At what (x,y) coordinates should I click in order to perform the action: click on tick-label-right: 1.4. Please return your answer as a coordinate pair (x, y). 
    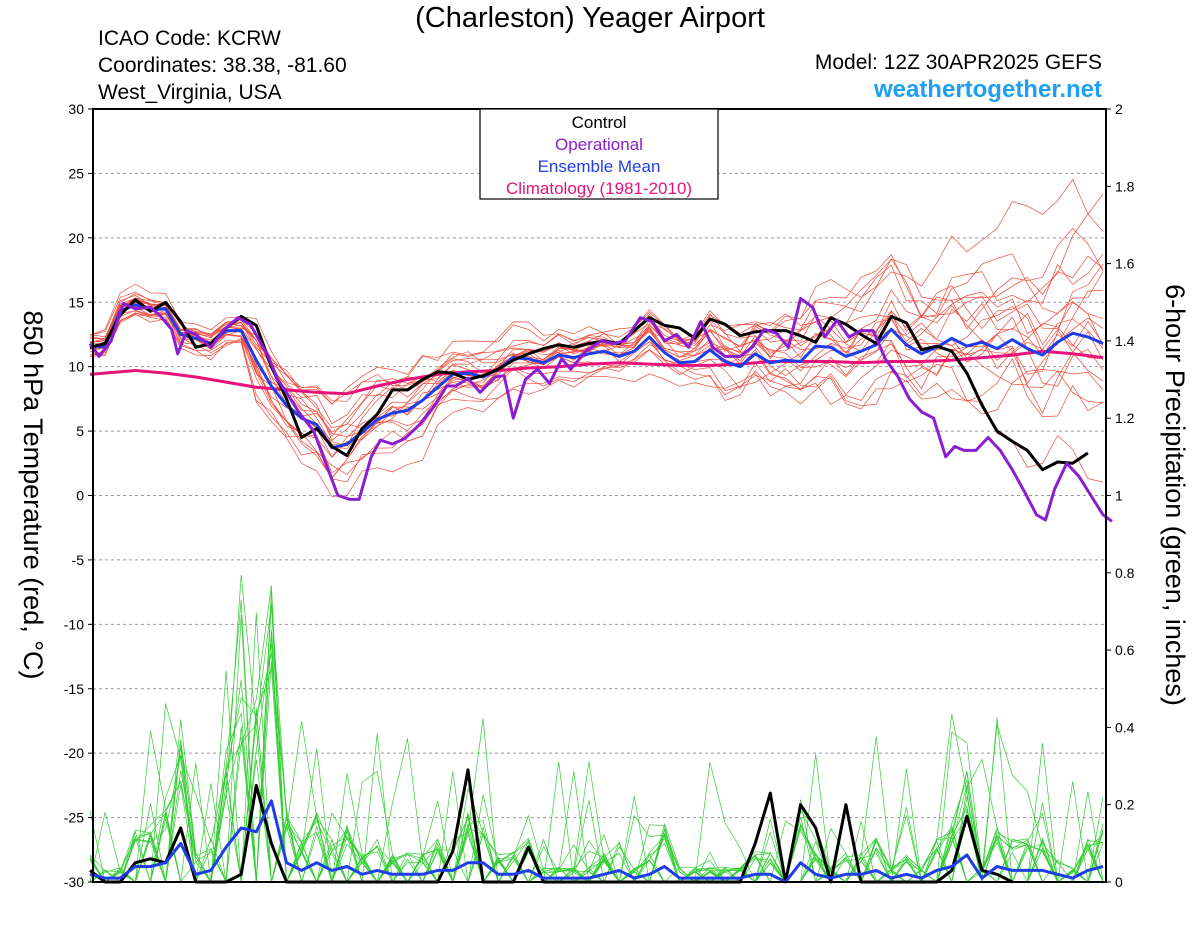
    Looking at the image, I should click on (1125, 341).